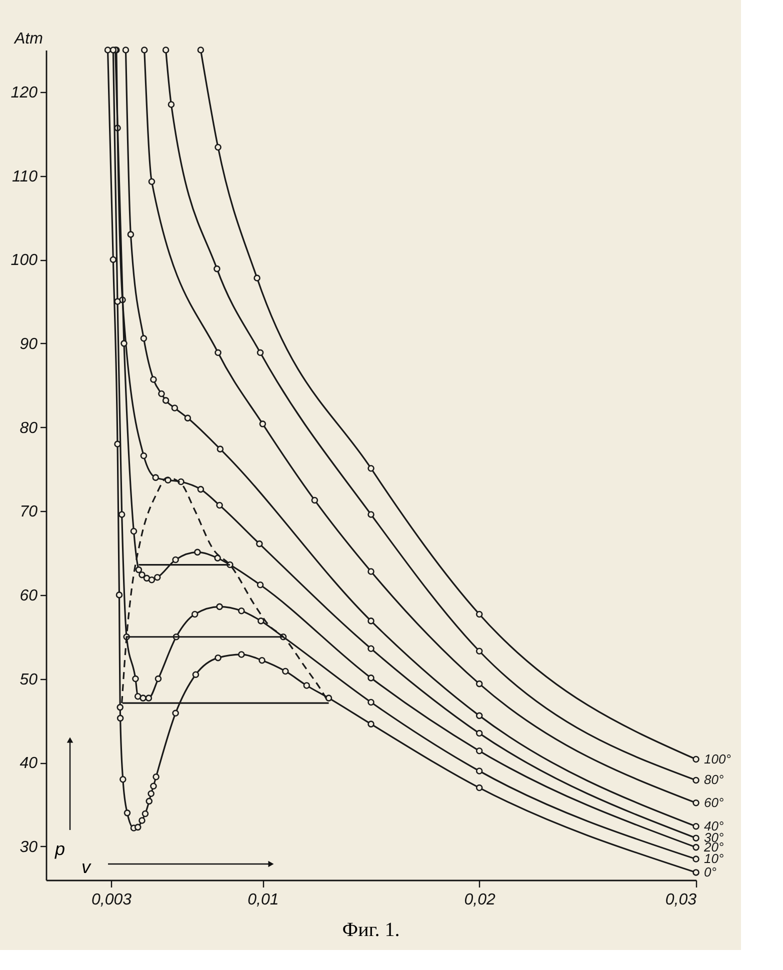  Describe the element at coordinates (24, 261) in the screenshot. I see `y-tick-label: 100` at that location.